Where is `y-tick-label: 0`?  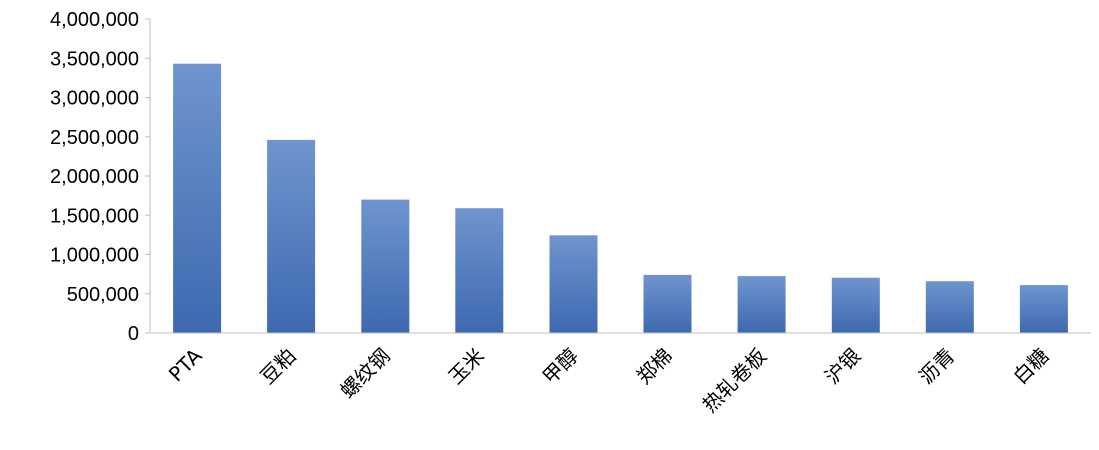 y-tick-label: 0 is located at coordinates (133, 334).